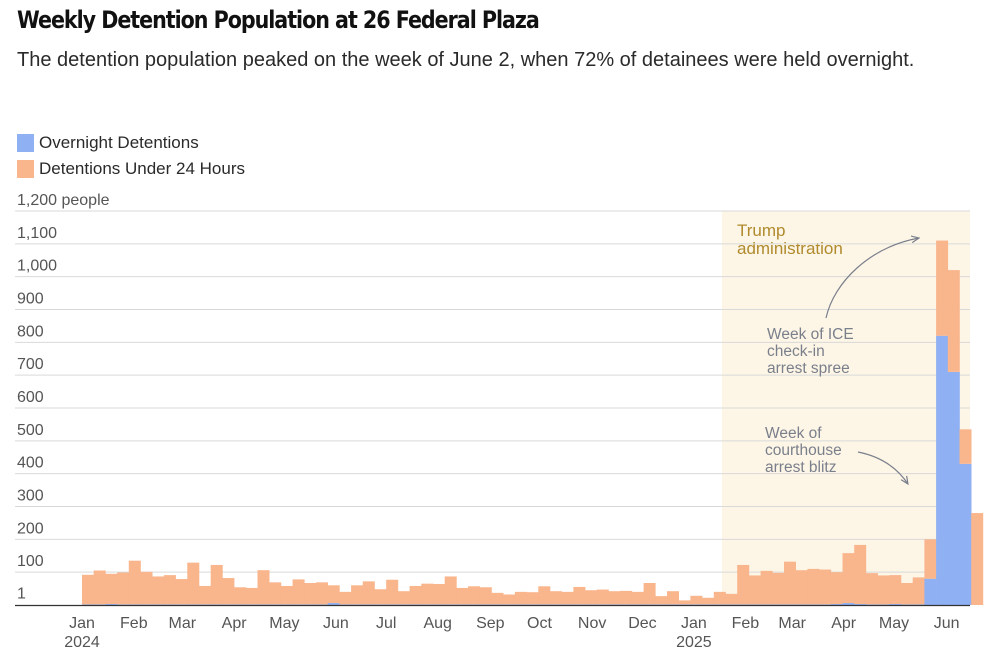 The height and width of the screenshot is (665, 1000). I want to click on legend-swatch-under24, so click(25, 169).